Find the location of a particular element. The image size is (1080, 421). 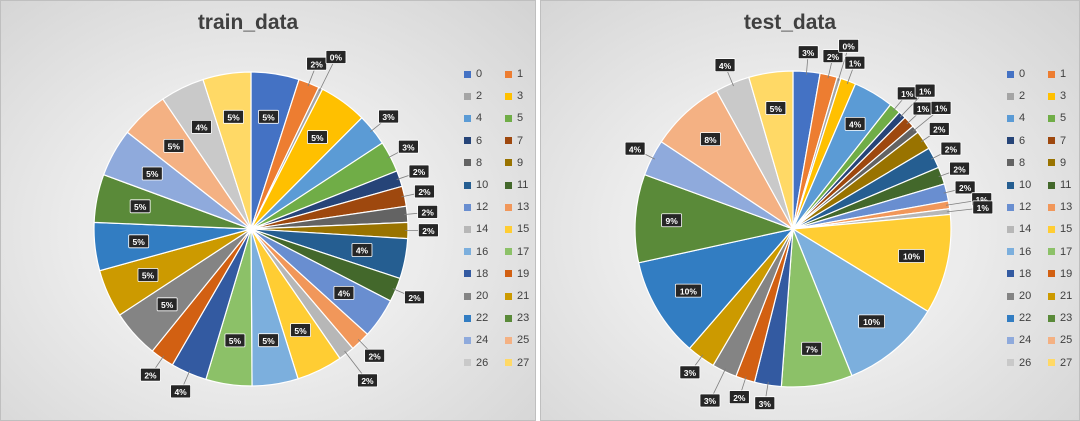

legend-label: 3 is located at coordinates (1063, 96).